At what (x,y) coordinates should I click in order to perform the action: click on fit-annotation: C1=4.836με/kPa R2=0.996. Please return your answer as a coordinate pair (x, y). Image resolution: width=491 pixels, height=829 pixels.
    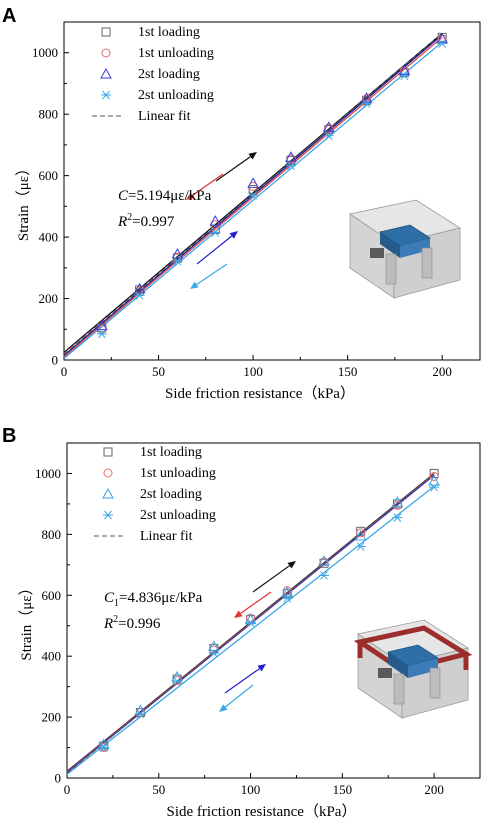
    Looking at the image, I should click on (153, 611).